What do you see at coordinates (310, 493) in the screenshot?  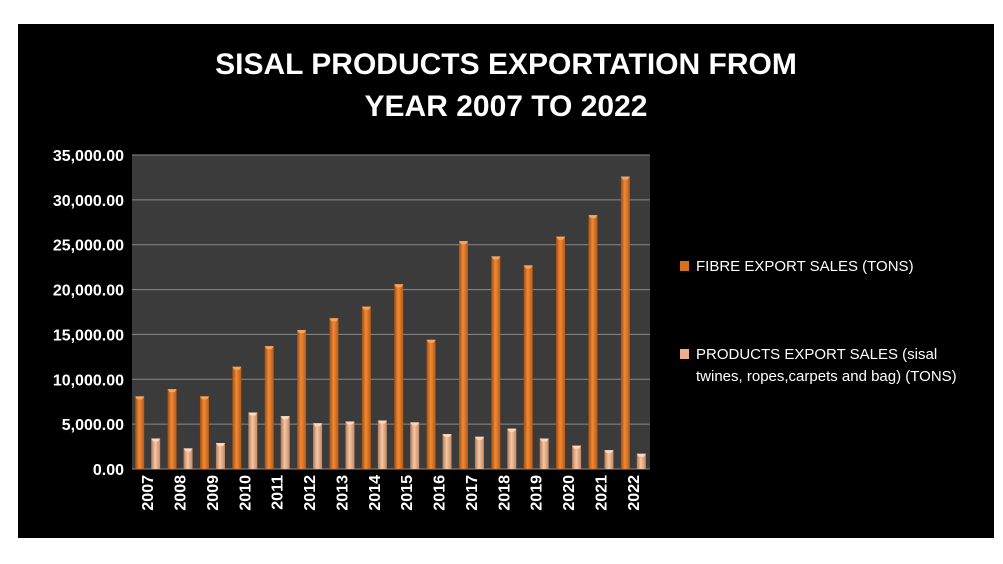 I see `x-tick-label: 2012` at bounding box center [310, 493].